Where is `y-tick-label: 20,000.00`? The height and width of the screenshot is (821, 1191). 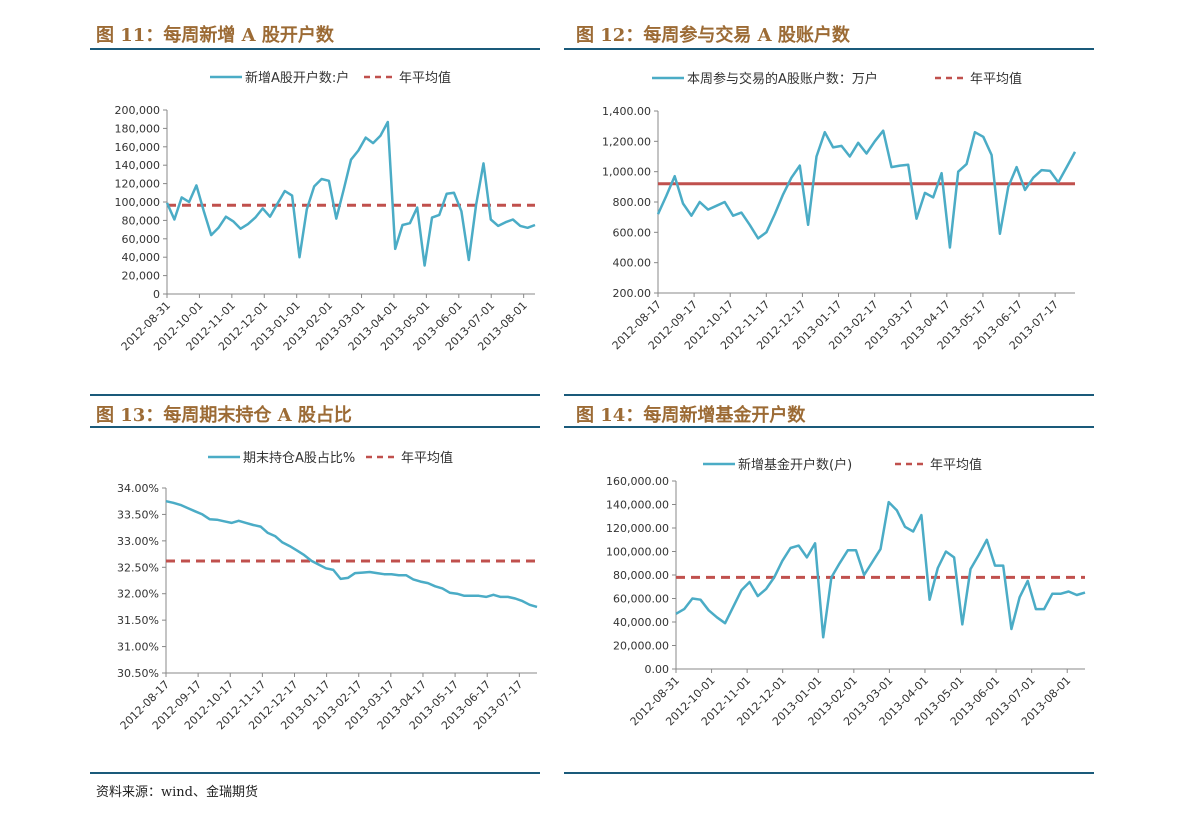 y-tick-label: 20,000.00 is located at coordinates (641, 646).